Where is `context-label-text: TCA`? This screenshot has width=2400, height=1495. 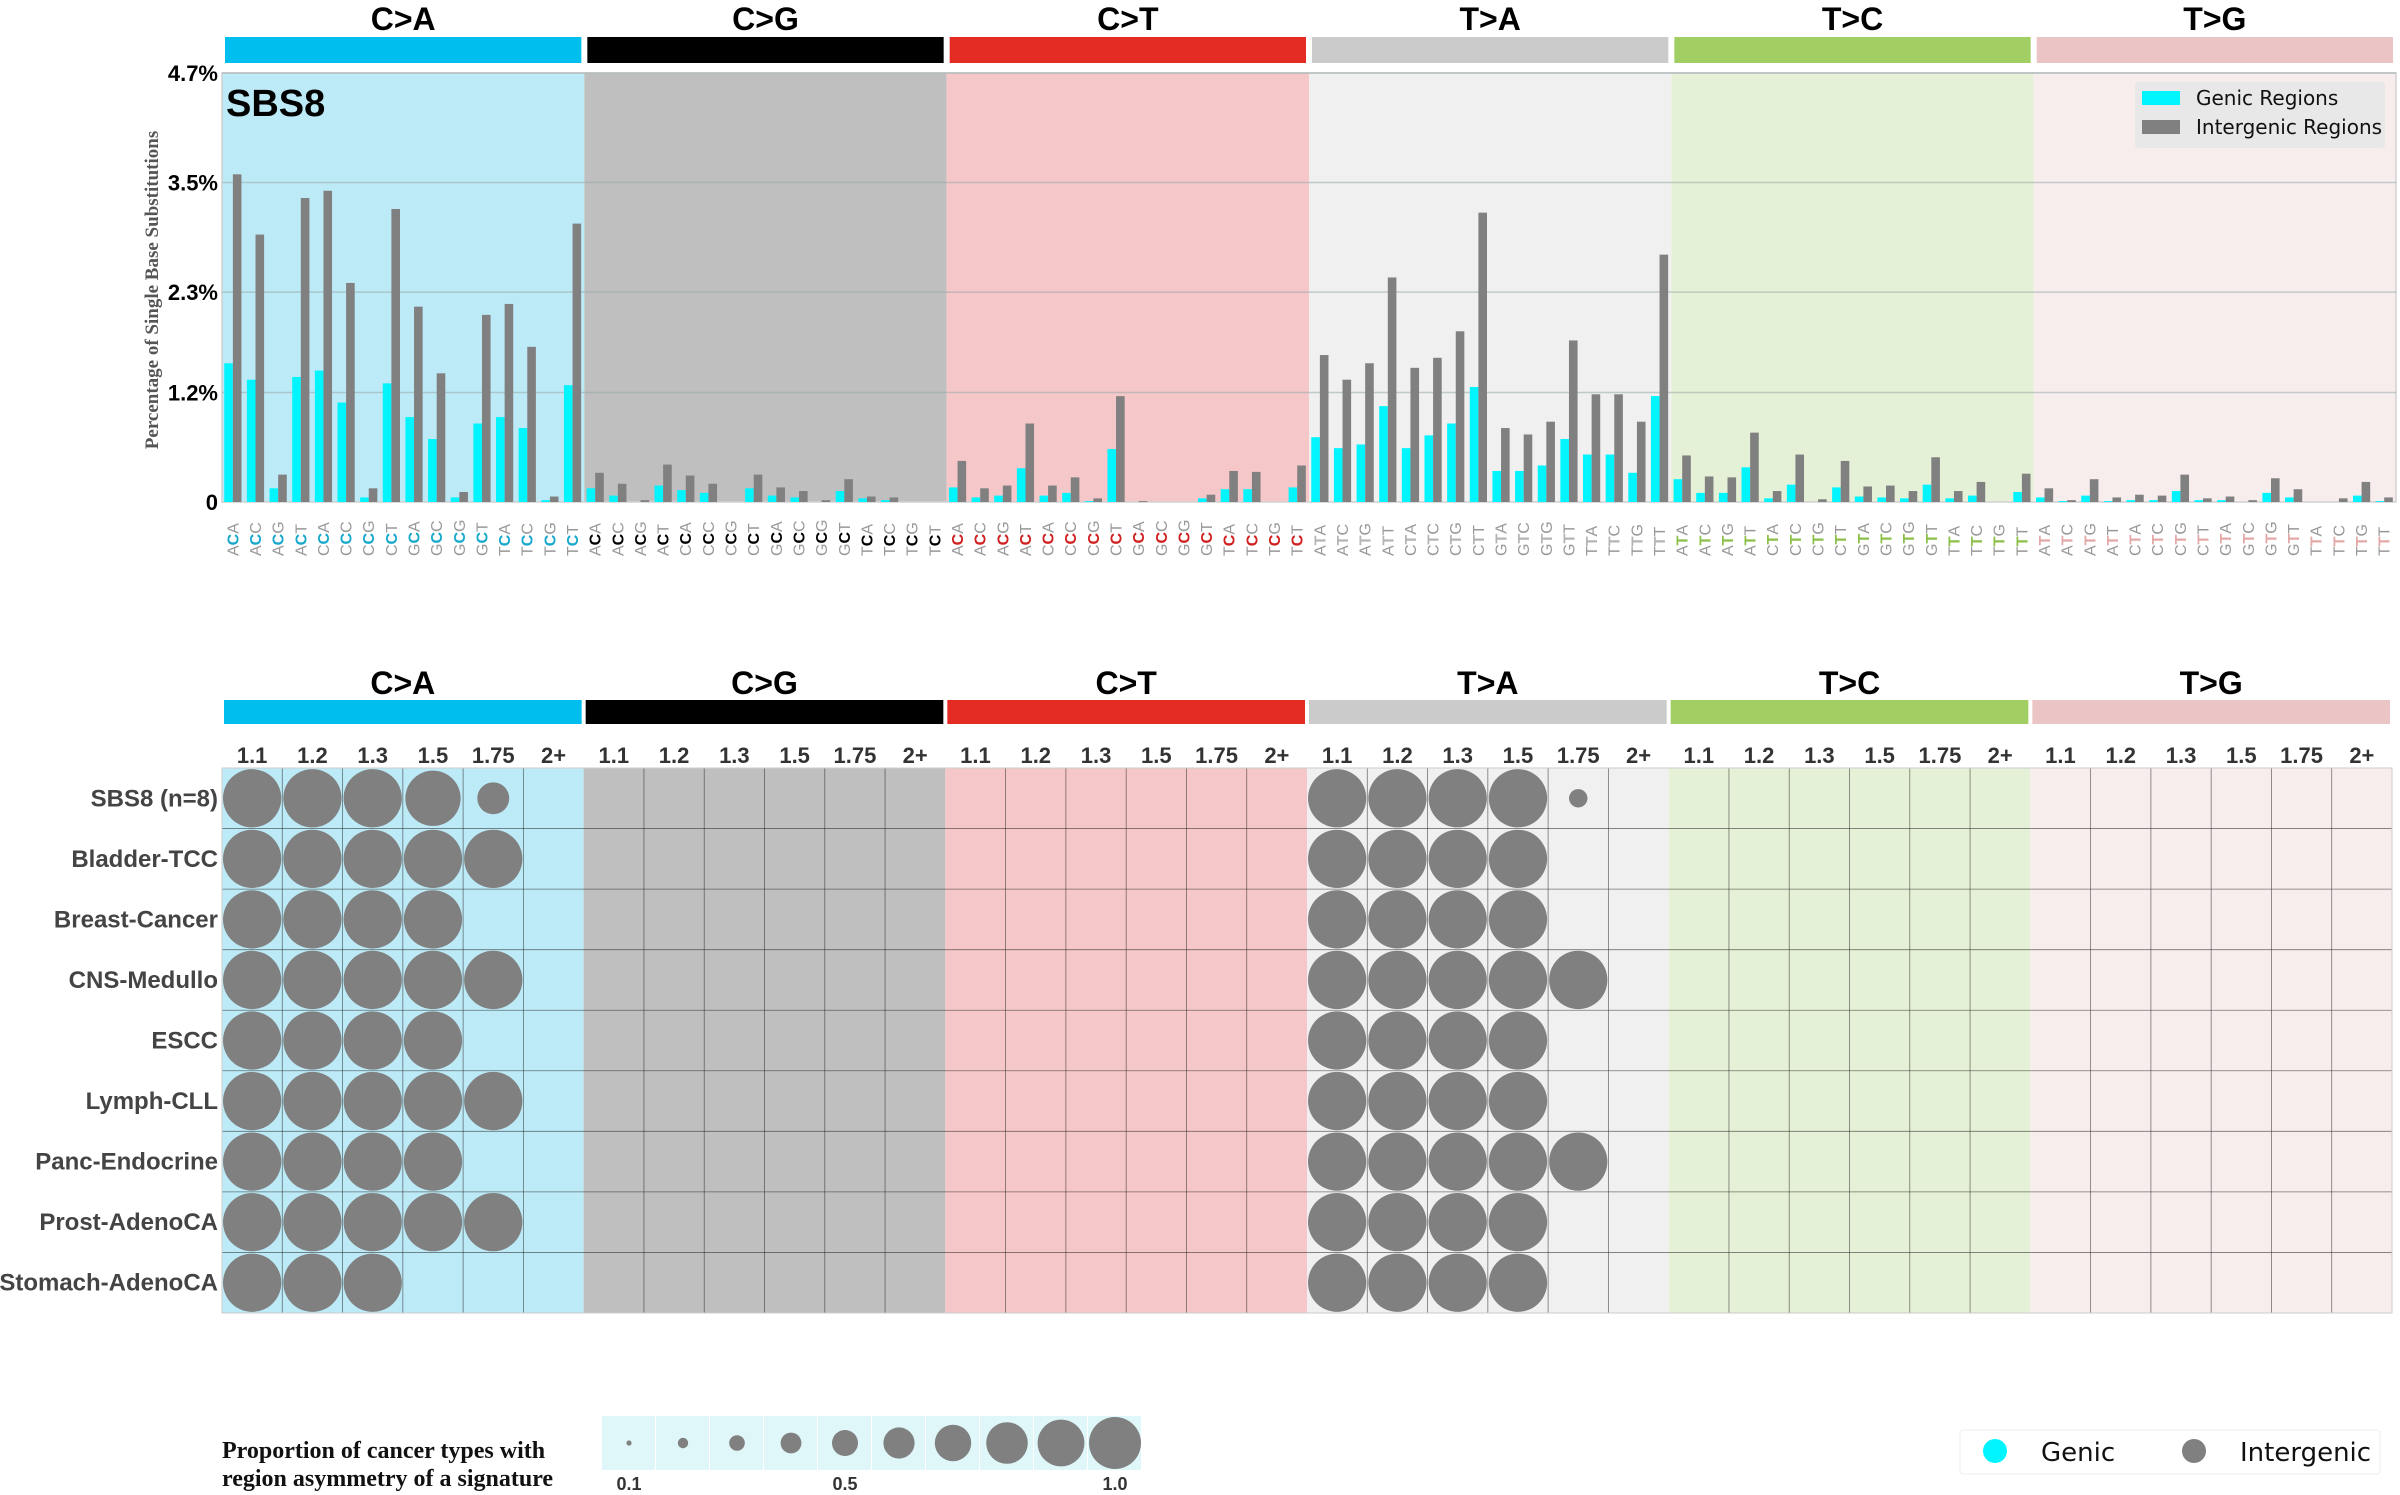 context-label-text: TCA is located at coordinates (1230, 540).